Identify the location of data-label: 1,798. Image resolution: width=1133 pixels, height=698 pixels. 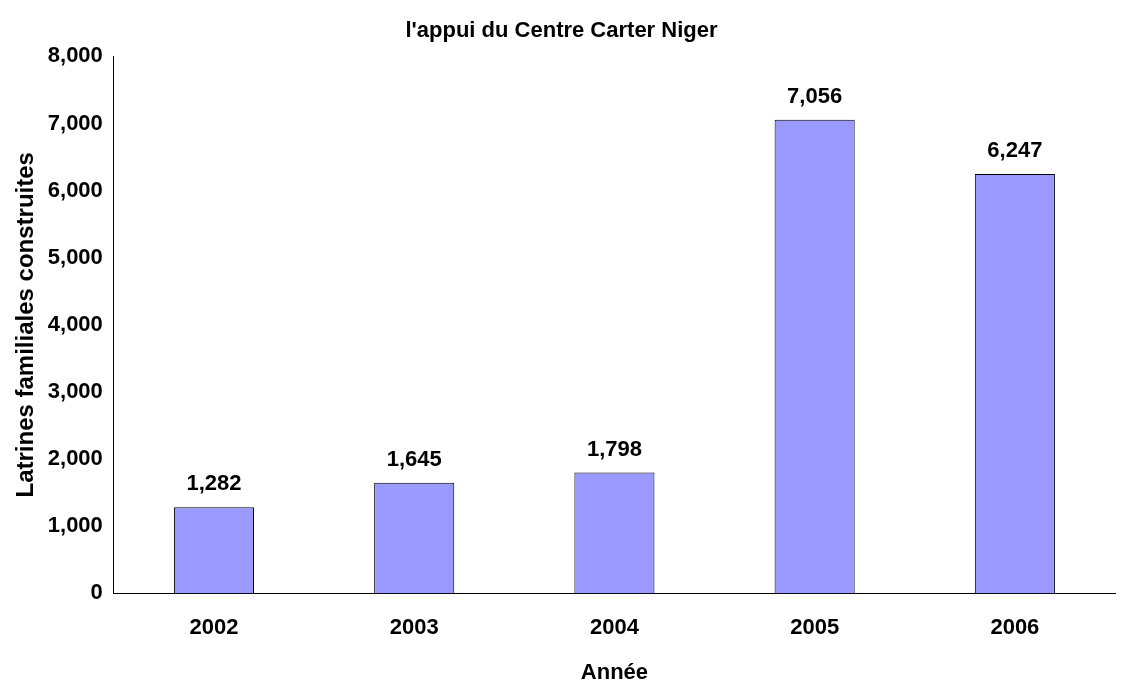
(614, 448).